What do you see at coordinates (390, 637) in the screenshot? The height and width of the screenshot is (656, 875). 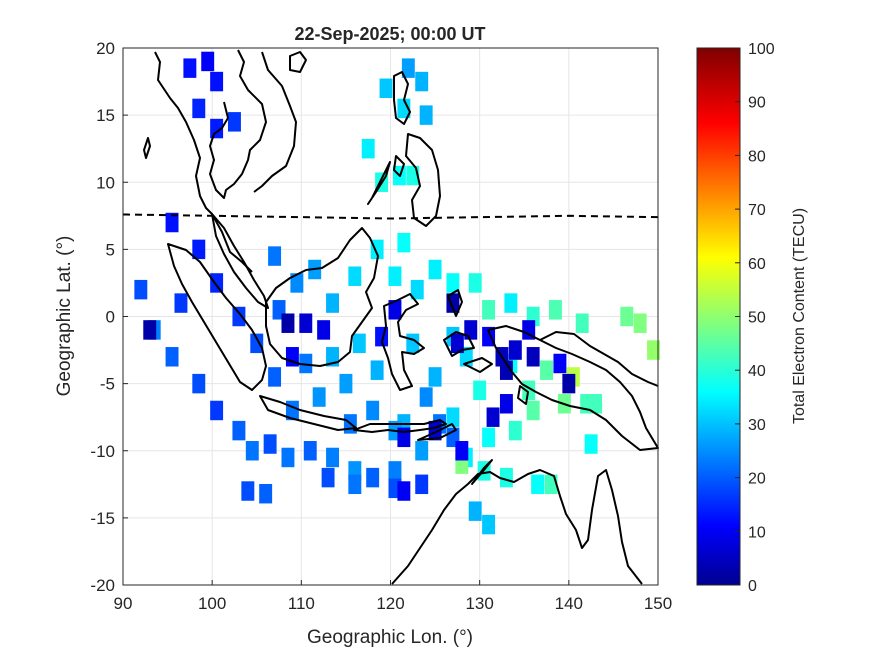 I see `x-axis-label: Geographic Lon. (°)` at bounding box center [390, 637].